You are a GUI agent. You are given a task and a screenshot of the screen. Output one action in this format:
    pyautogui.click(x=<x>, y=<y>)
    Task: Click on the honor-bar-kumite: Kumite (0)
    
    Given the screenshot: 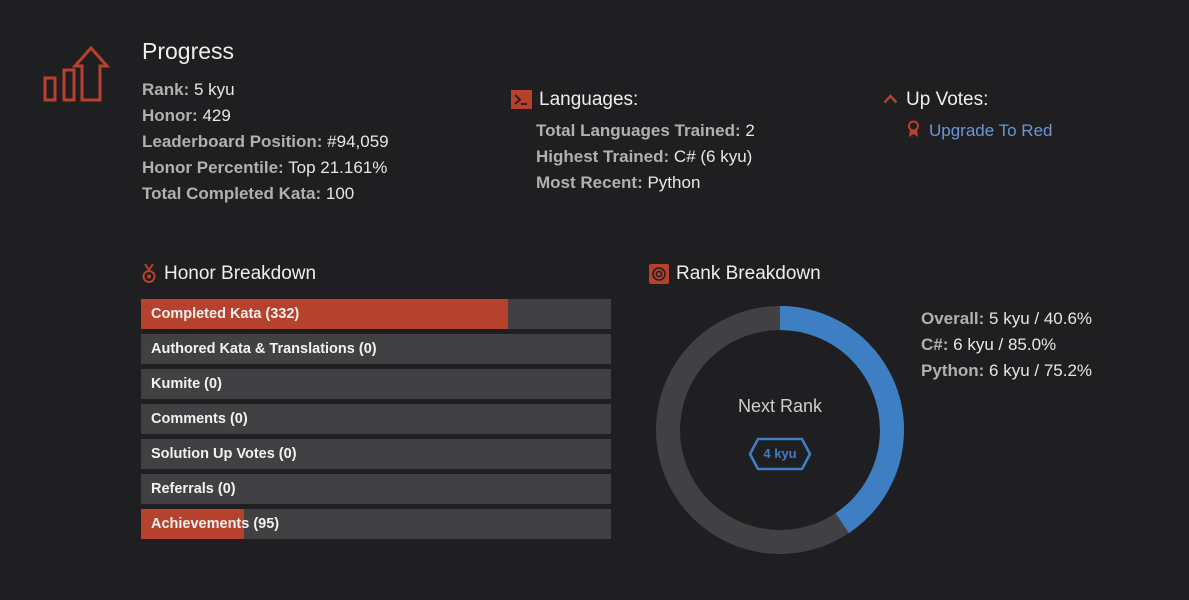 What is the action you would take?
    pyautogui.click(x=376, y=384)
    